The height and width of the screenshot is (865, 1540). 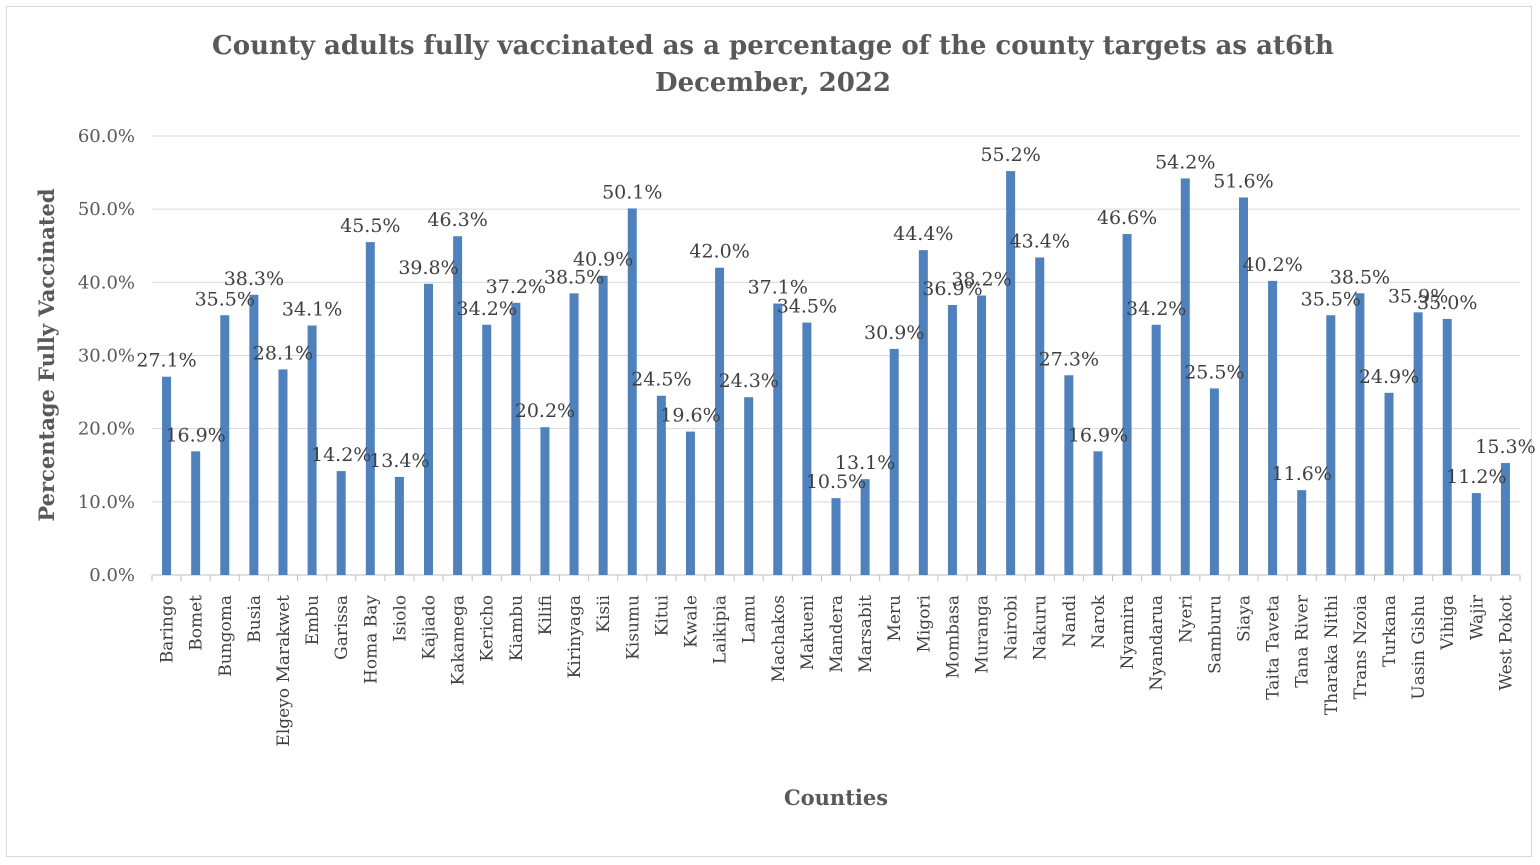 What do you see at coordinates (1448, 623) in the screenshot?
I see `category-label: Vihiga` at bounding box center [1448, 623].